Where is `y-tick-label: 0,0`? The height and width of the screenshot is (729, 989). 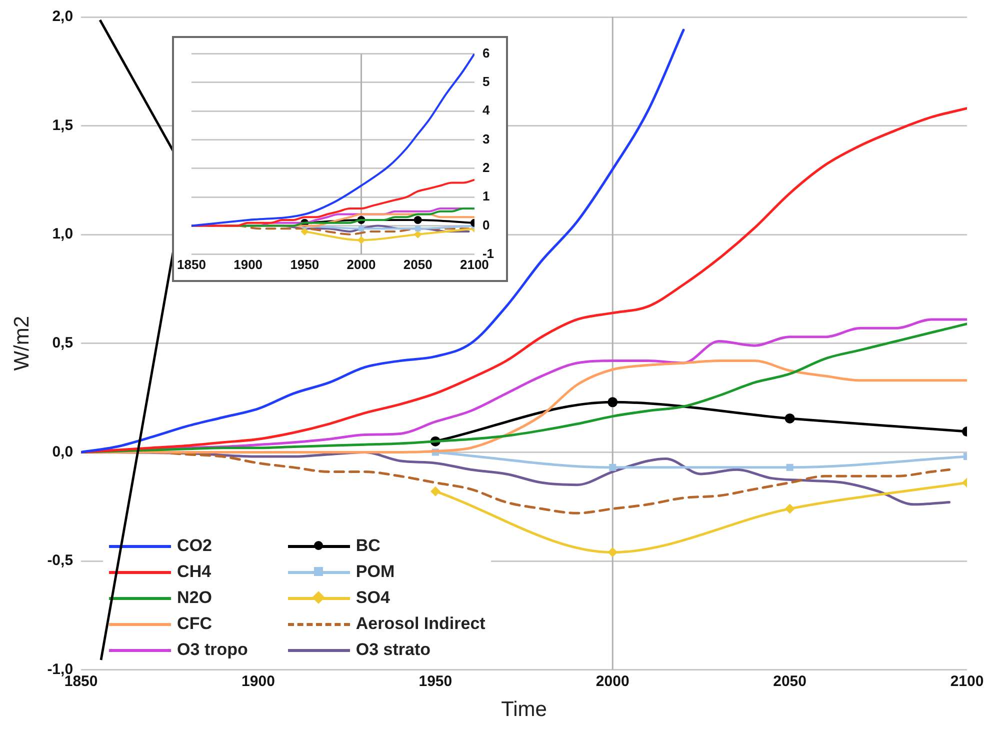
y-tick-label: 0,0 is located at coordinates (63, 451).